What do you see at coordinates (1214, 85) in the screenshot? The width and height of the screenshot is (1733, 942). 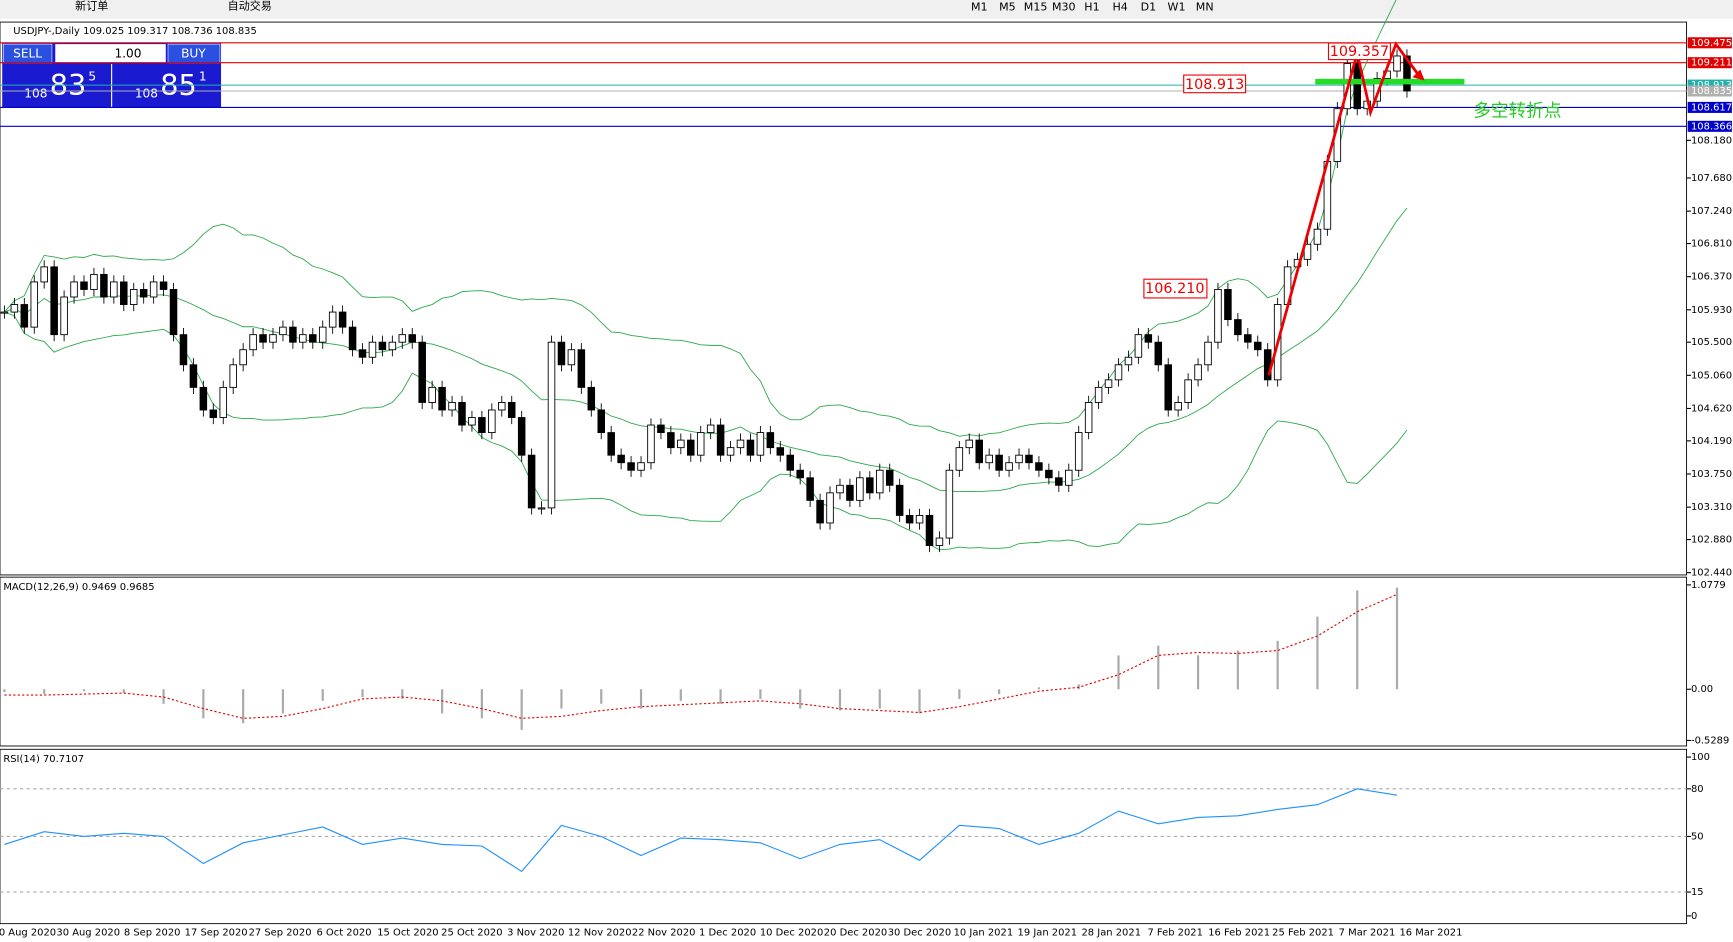 I see `annotation: 108.913` at bounding box center [1214, 85].